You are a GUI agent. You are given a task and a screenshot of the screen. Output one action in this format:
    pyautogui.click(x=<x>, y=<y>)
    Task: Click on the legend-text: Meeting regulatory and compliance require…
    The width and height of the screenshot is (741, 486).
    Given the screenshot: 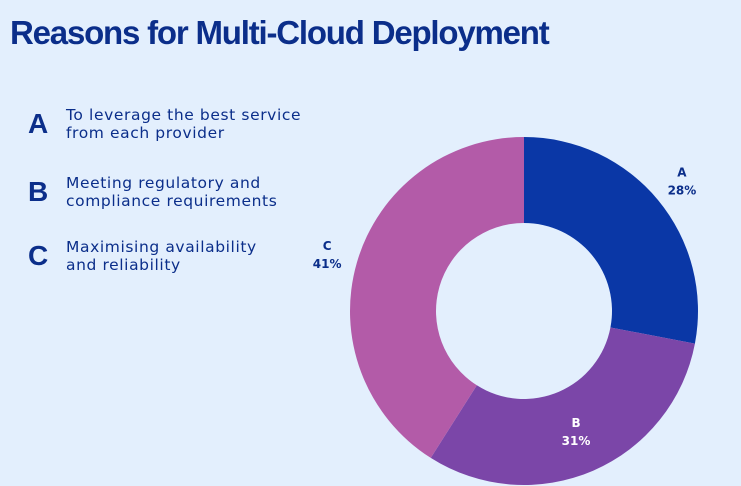 What is the action you would take?
    pyautogui.click(x=211, y=192)
    